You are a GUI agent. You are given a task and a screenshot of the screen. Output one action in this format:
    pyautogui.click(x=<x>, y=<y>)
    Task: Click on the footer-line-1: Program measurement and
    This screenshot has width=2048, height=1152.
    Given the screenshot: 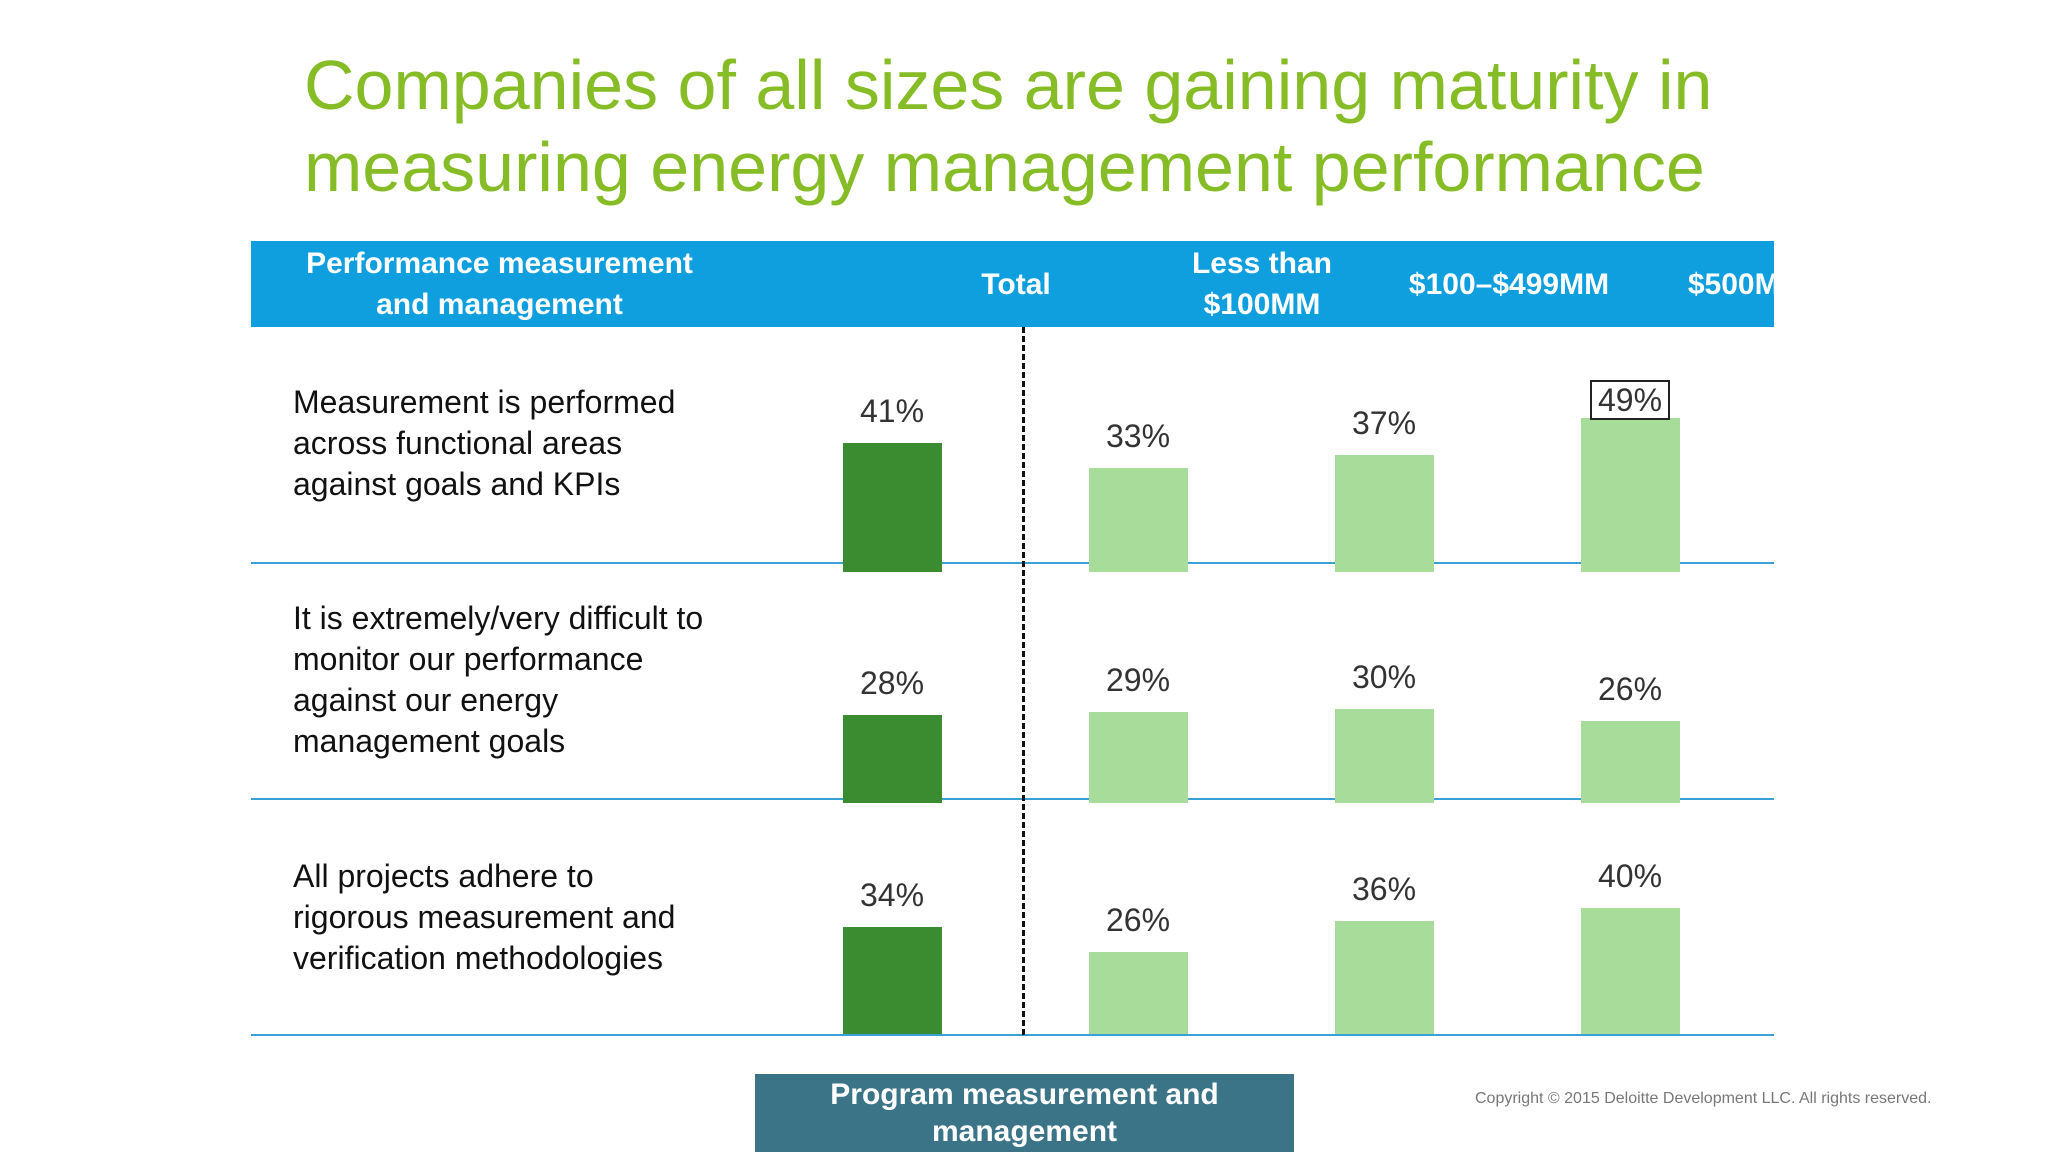 What is the action you would take?
    pyautogui.click(x=1024, y=1094)
    